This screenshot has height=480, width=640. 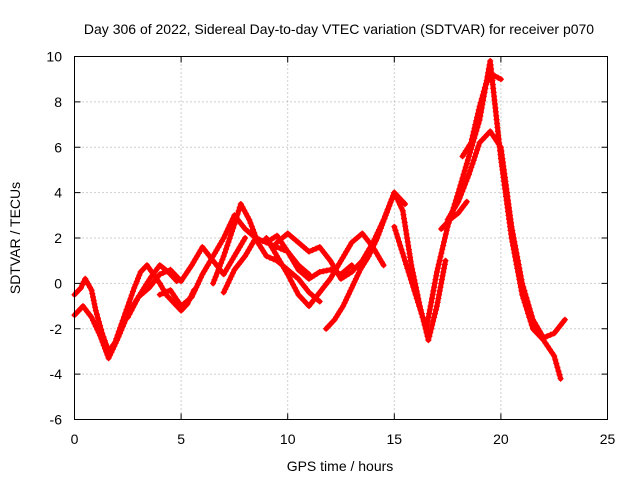 What do you see at coordinates (481, 115) in the screenshot?
I see `series-satellite-l` at bounding box center [481, 115].